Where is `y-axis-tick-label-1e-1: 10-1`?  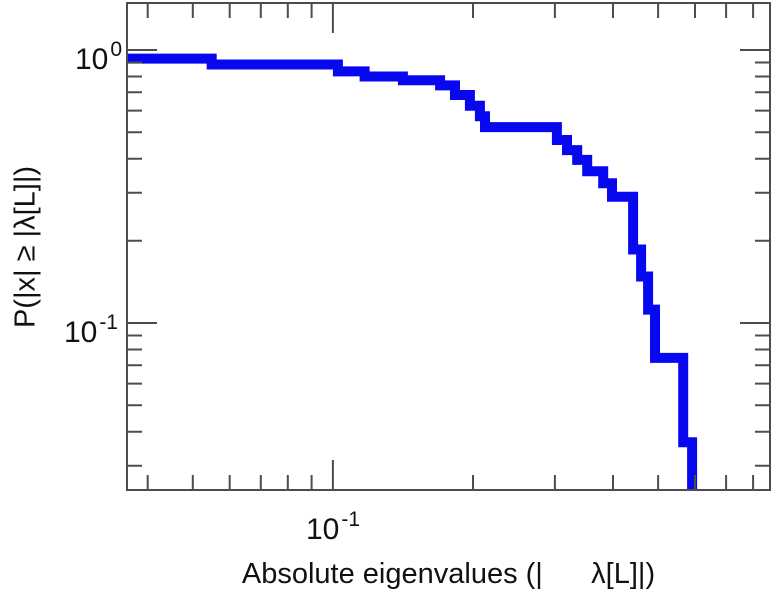
y-axis-tick-label-1e-1: 10-1 is located at coordinates (59, 328).